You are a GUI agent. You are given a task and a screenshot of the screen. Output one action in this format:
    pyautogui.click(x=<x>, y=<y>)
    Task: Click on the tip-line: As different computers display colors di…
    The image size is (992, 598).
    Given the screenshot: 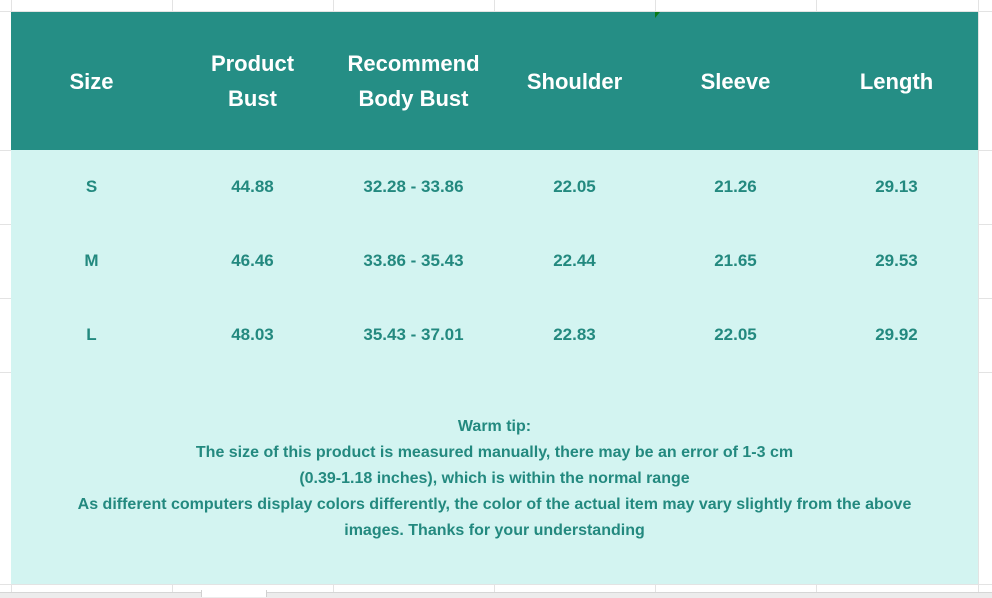 What is the action you would take?
    pyautogui.click(x=494, y=504)
    